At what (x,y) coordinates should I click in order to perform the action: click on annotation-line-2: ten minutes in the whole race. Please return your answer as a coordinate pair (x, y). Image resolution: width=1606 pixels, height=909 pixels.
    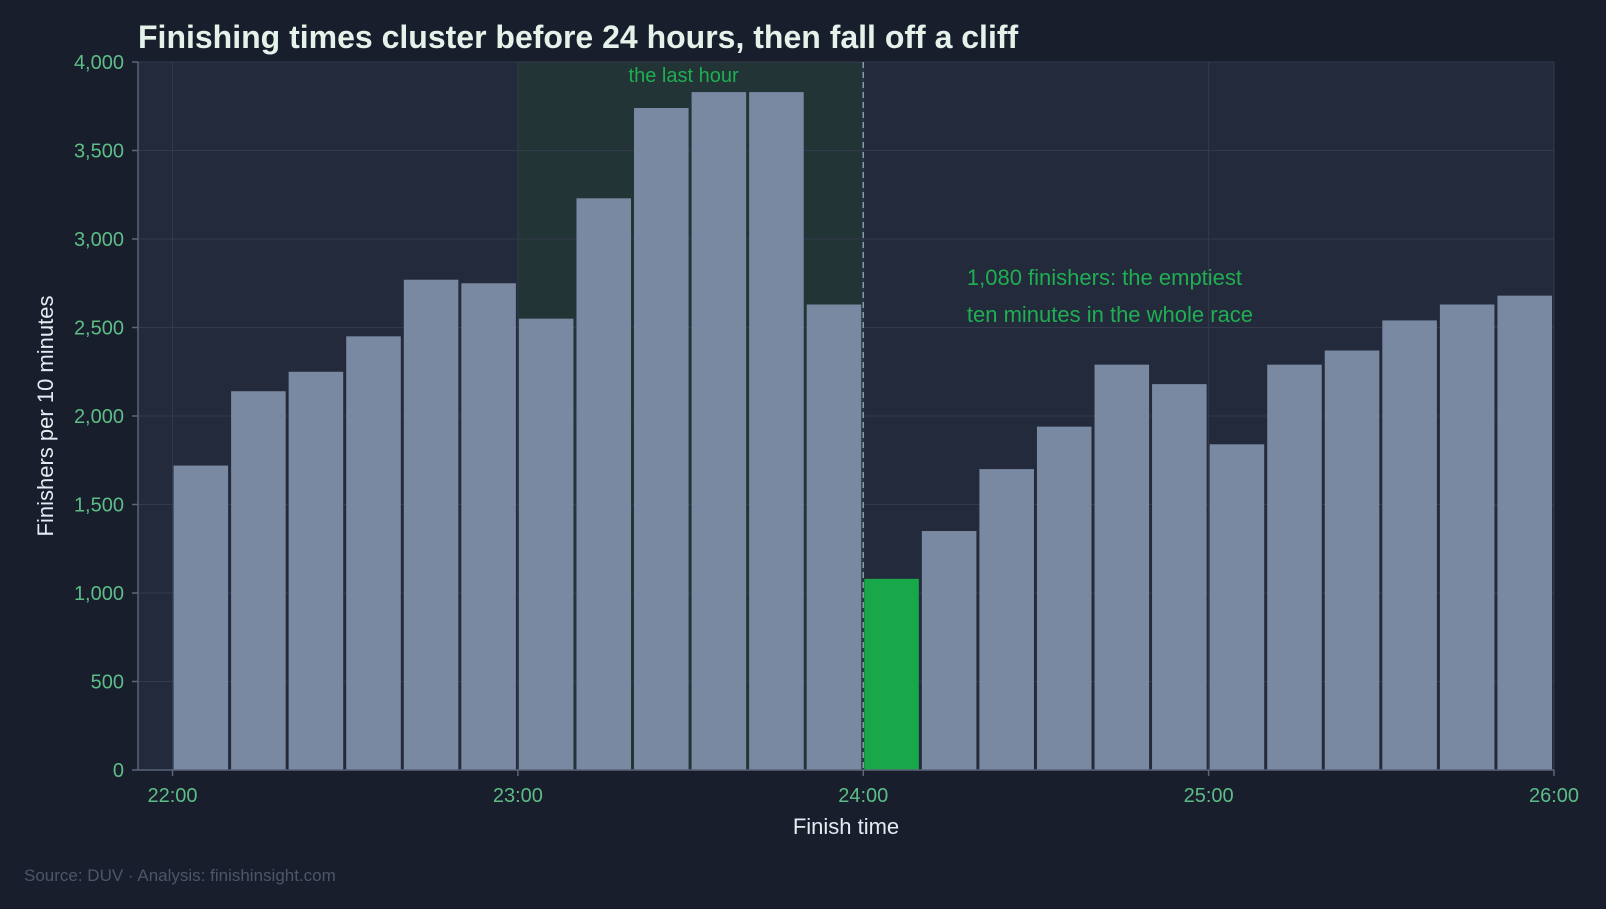
    Looking at the image, I should click on (1110, 314).